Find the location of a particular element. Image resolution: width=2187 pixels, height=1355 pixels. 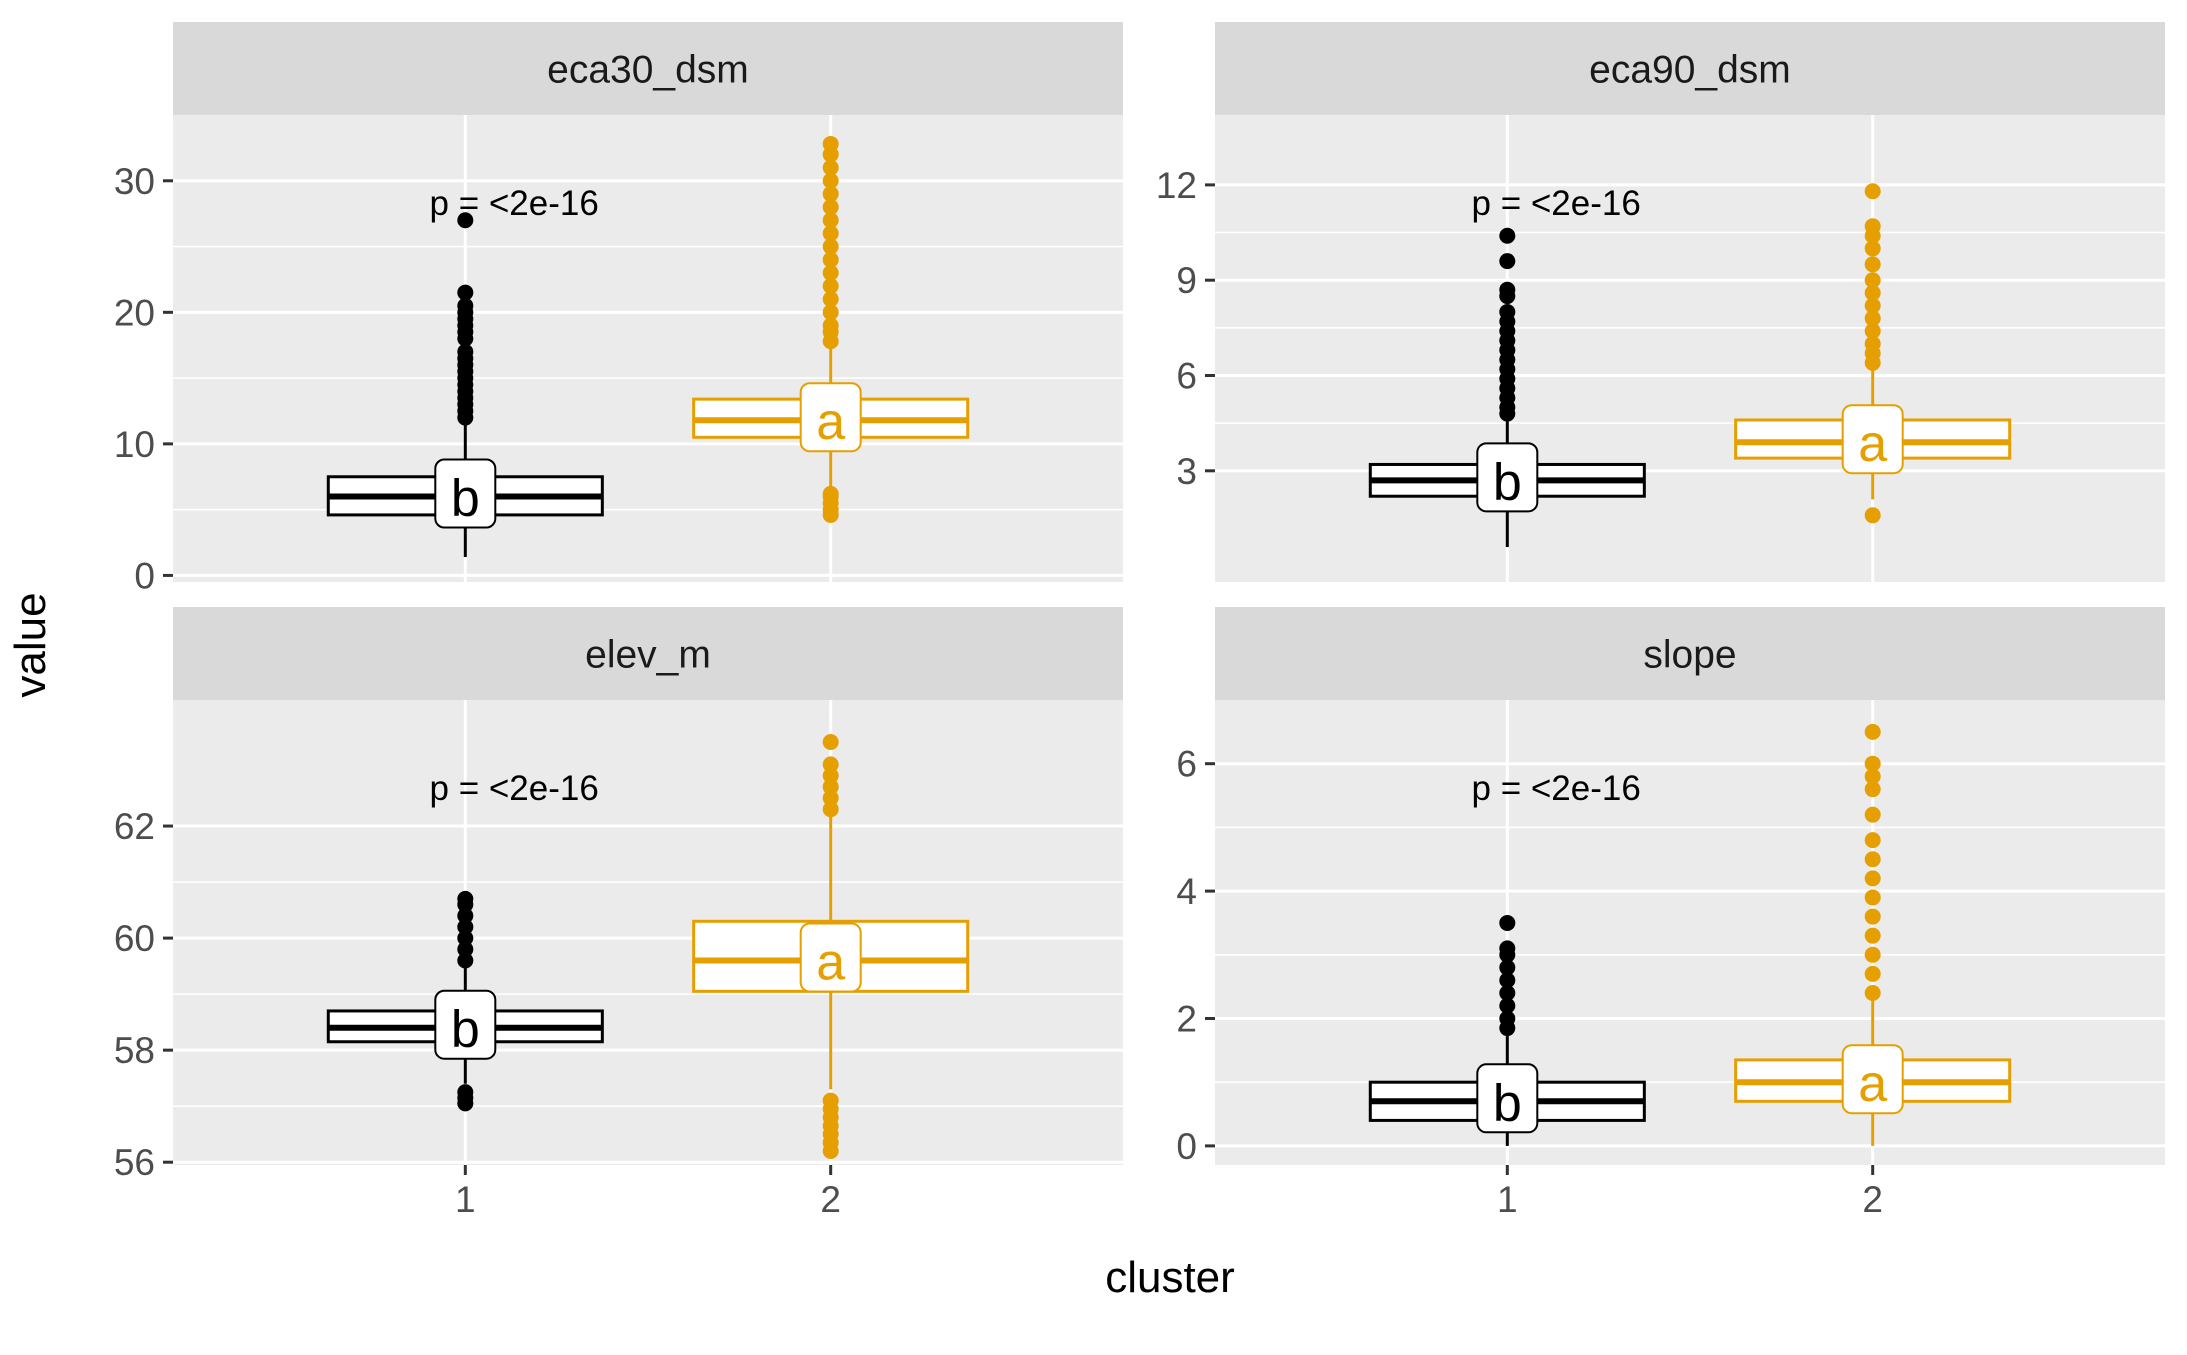

y-tick-label: 20 is located at coordinates (134, 312).